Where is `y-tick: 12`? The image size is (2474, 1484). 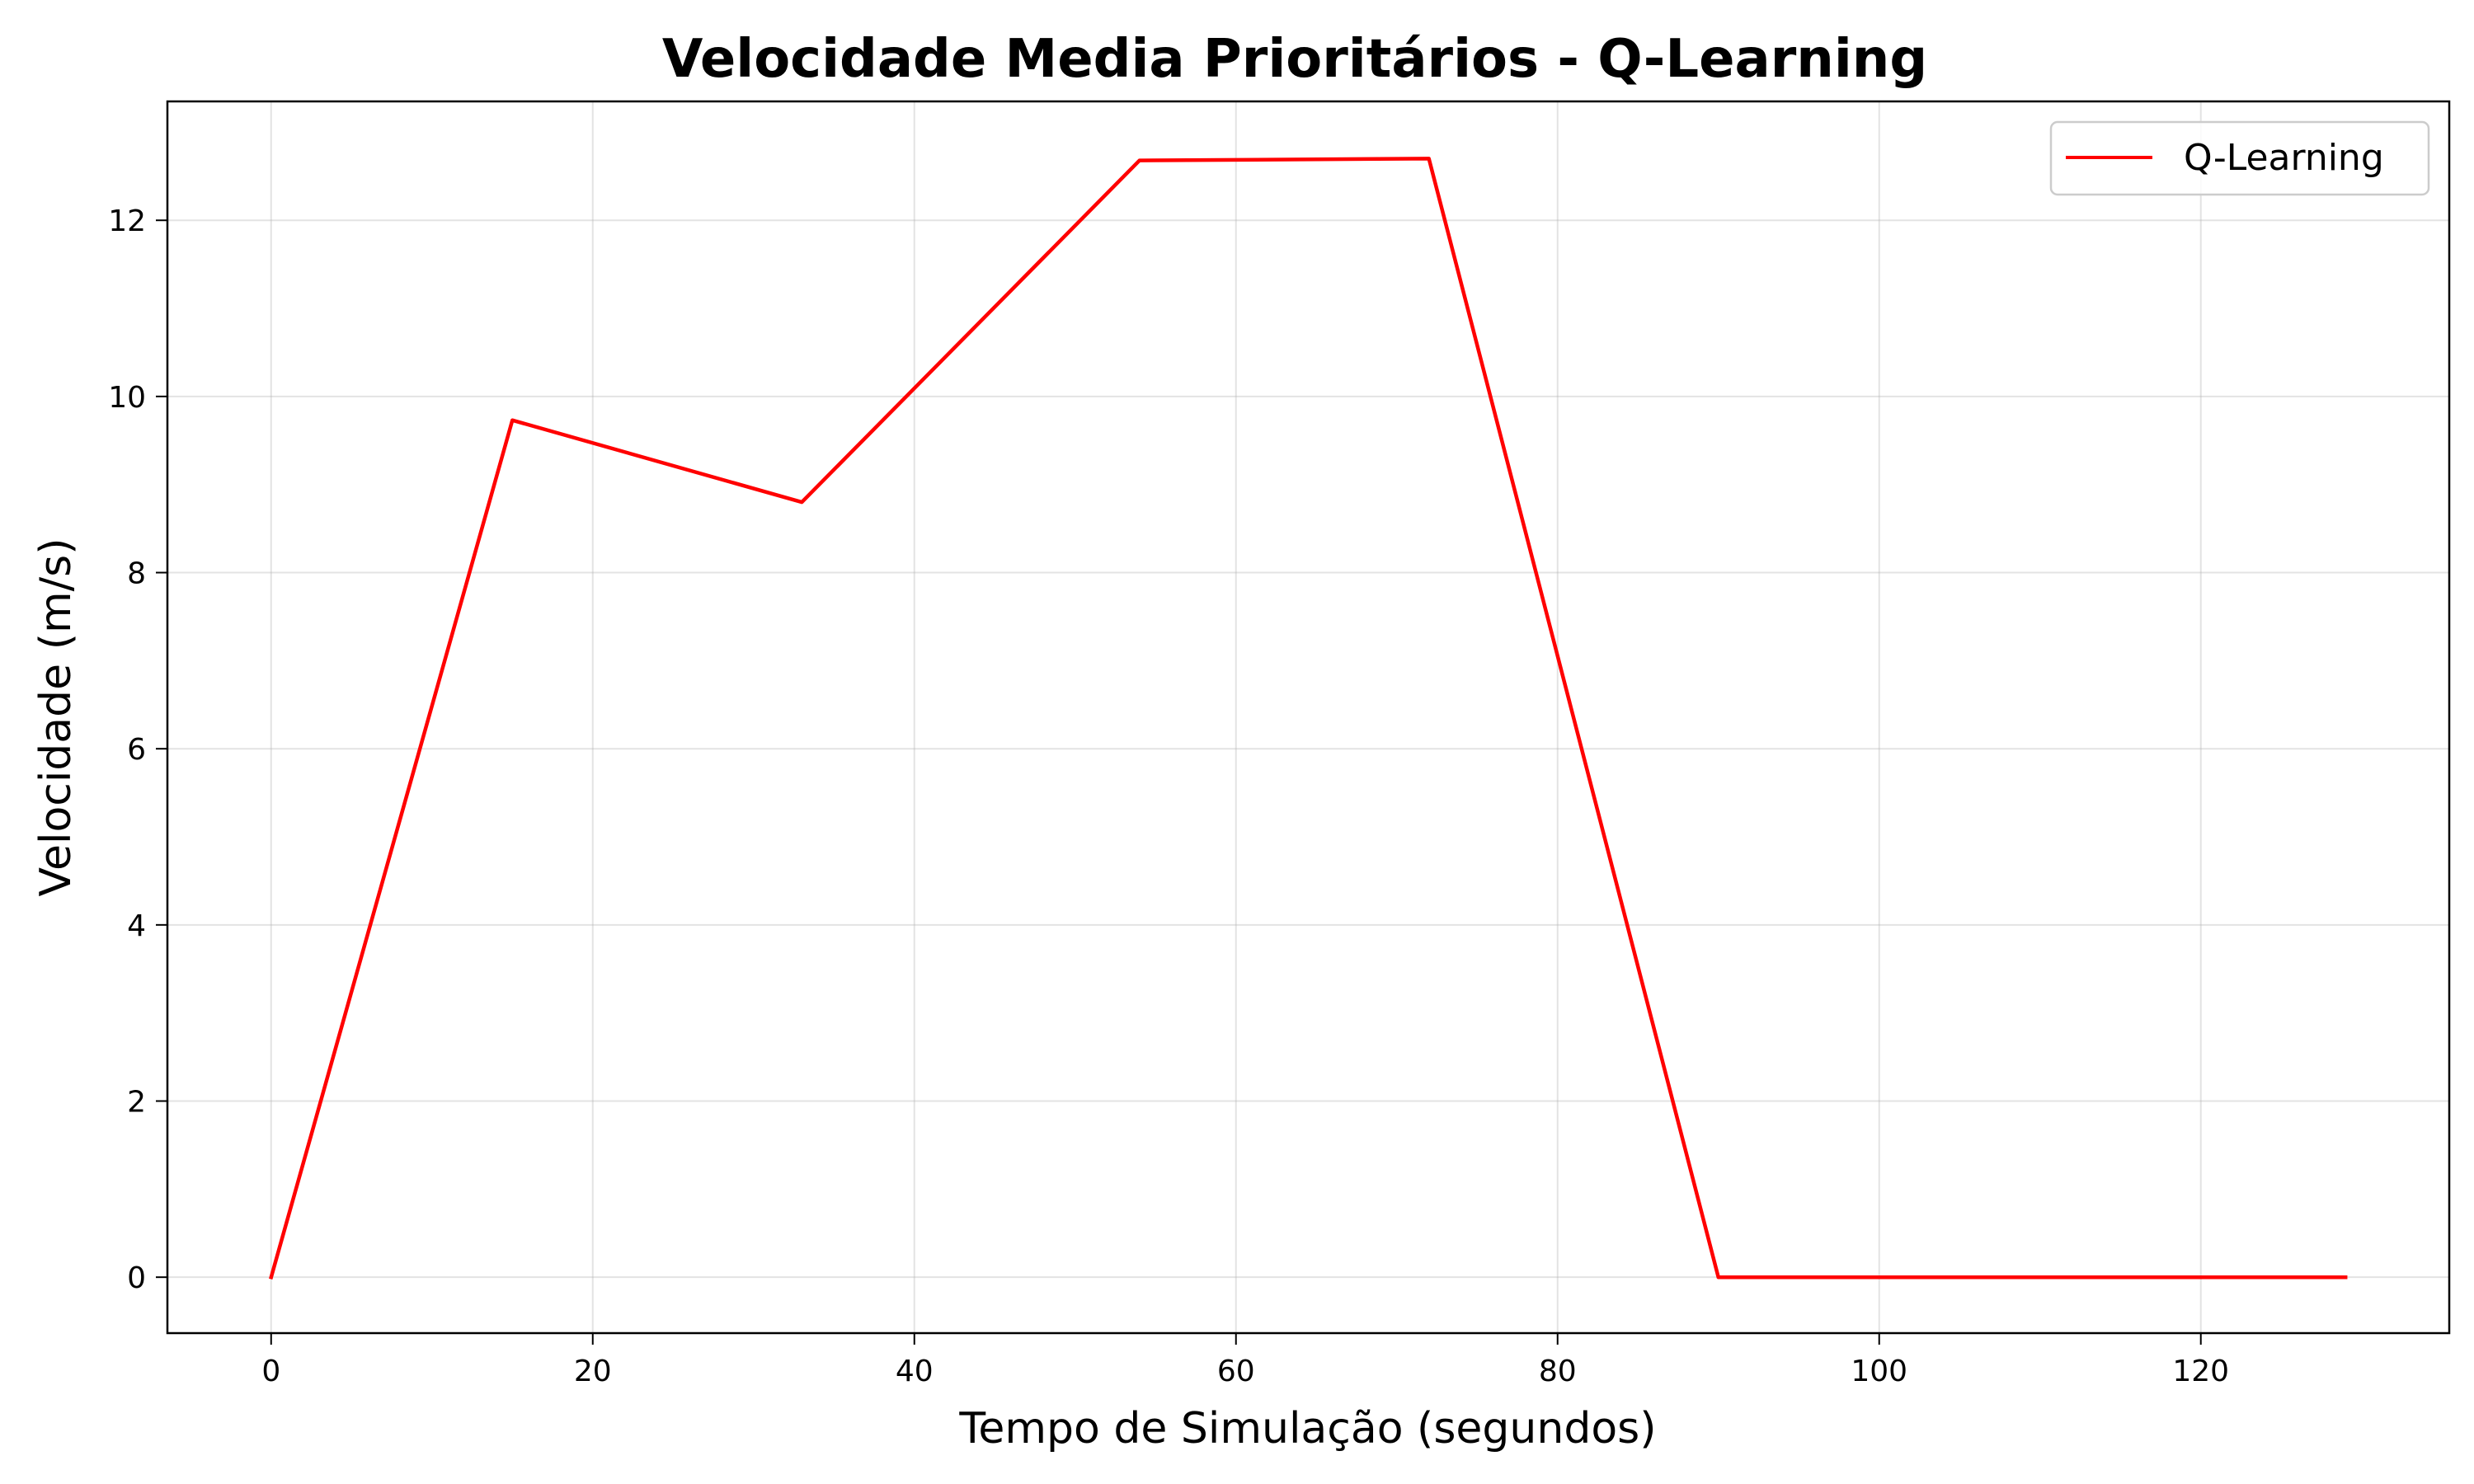
y-tick: 12 is located at coordinates (137, 221).